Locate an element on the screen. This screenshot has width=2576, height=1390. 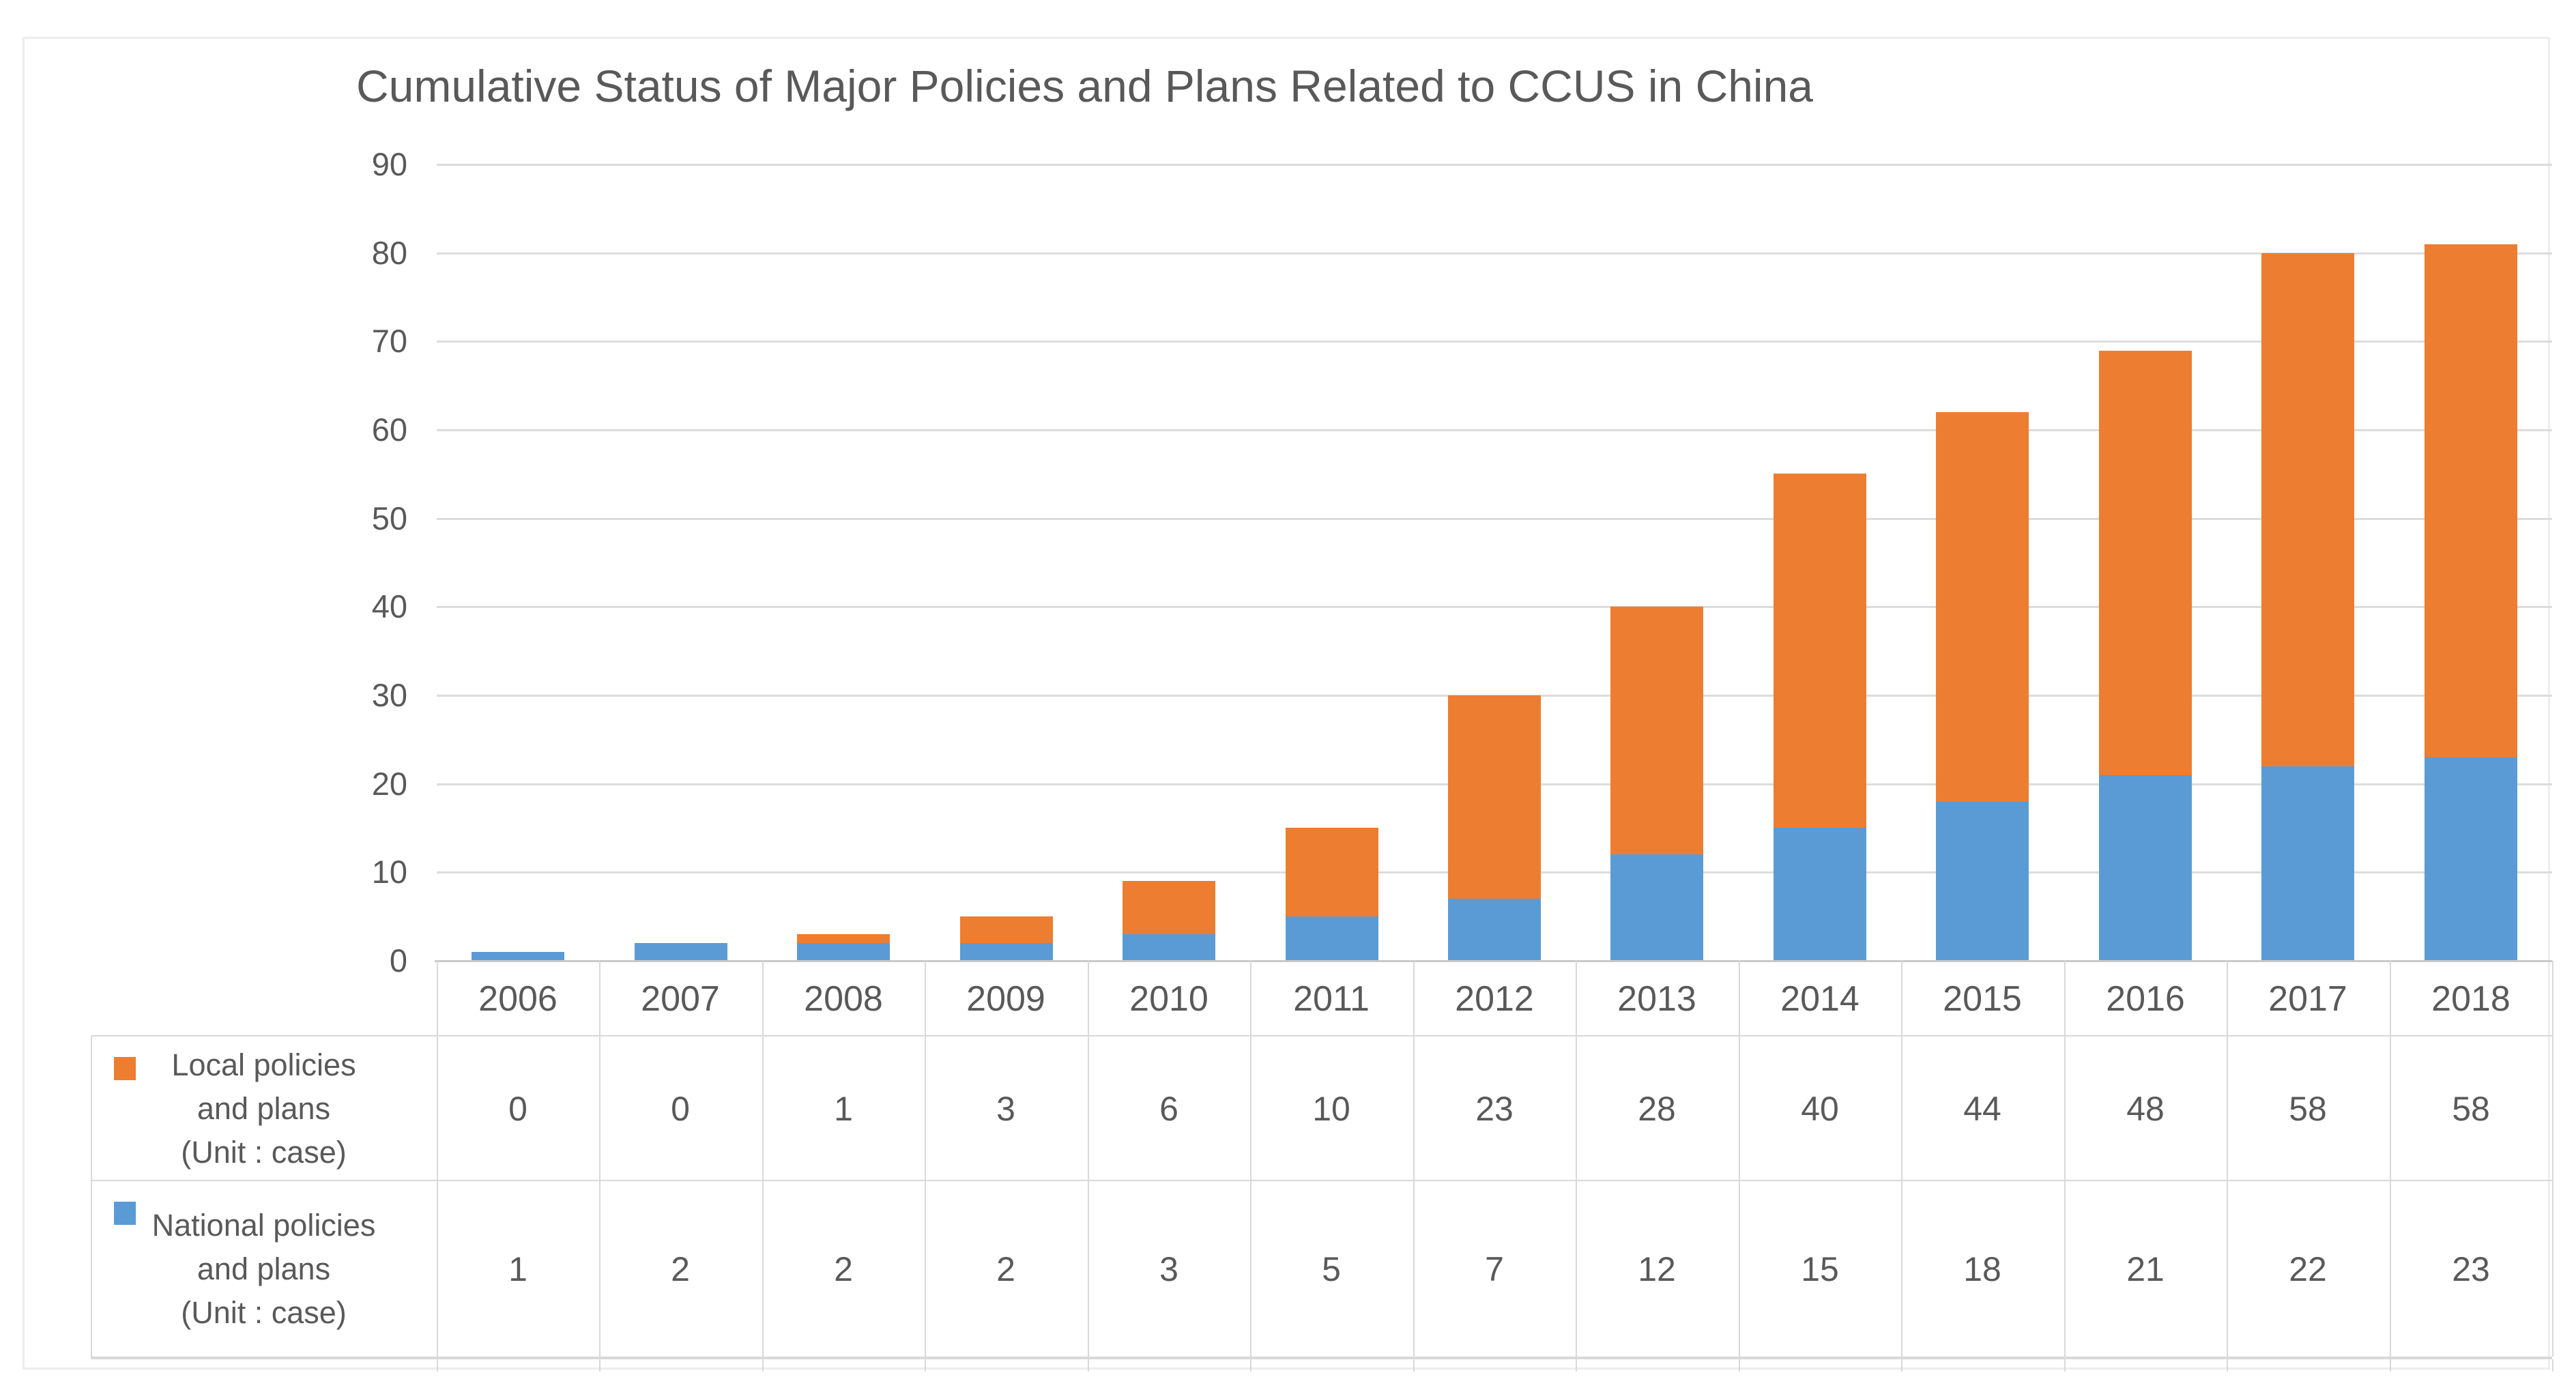
table-value-cell: 21 is located at coordinates (2145, 1268).